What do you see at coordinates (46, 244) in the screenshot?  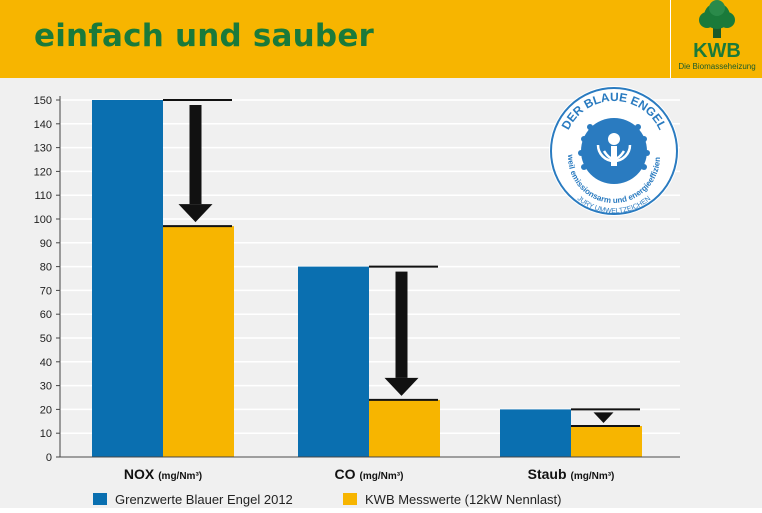 I see `y-tick-label: 90` at bounding box center [46, 244].